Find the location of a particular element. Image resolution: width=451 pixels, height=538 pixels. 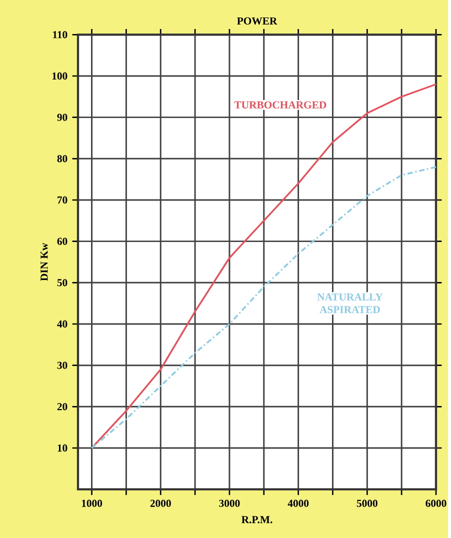

x-axis-title: R.P.M. is located at coordinates (256, 520).